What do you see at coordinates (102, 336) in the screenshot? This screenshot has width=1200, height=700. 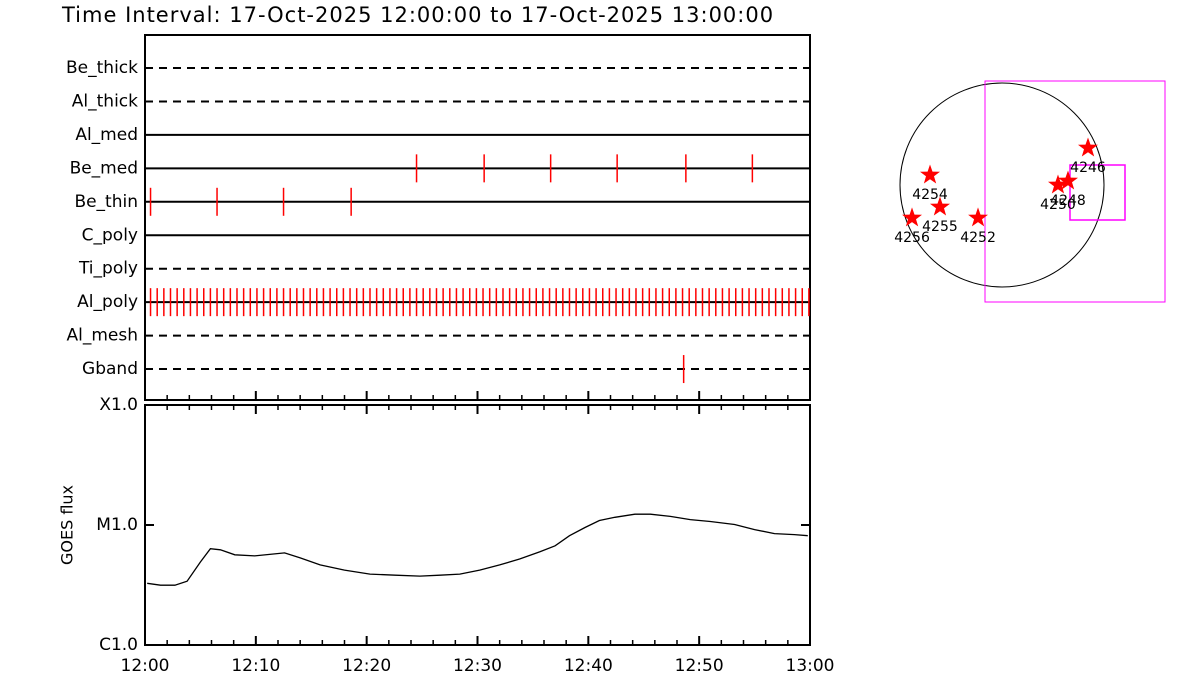 I see `filter-label: Al_mesh` at bounding box center [102, 336].